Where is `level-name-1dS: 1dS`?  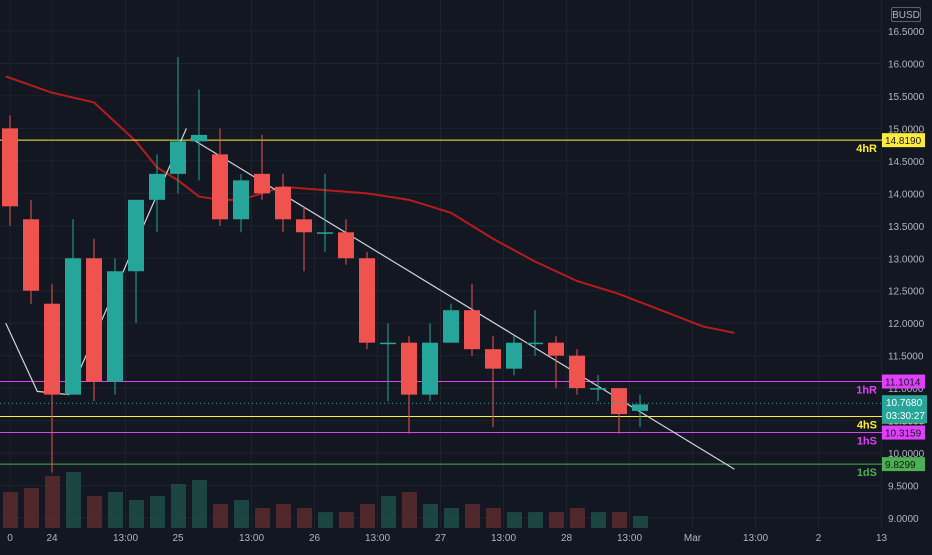
level-name-1dS: 1dS is located at coordinates (867, 473).